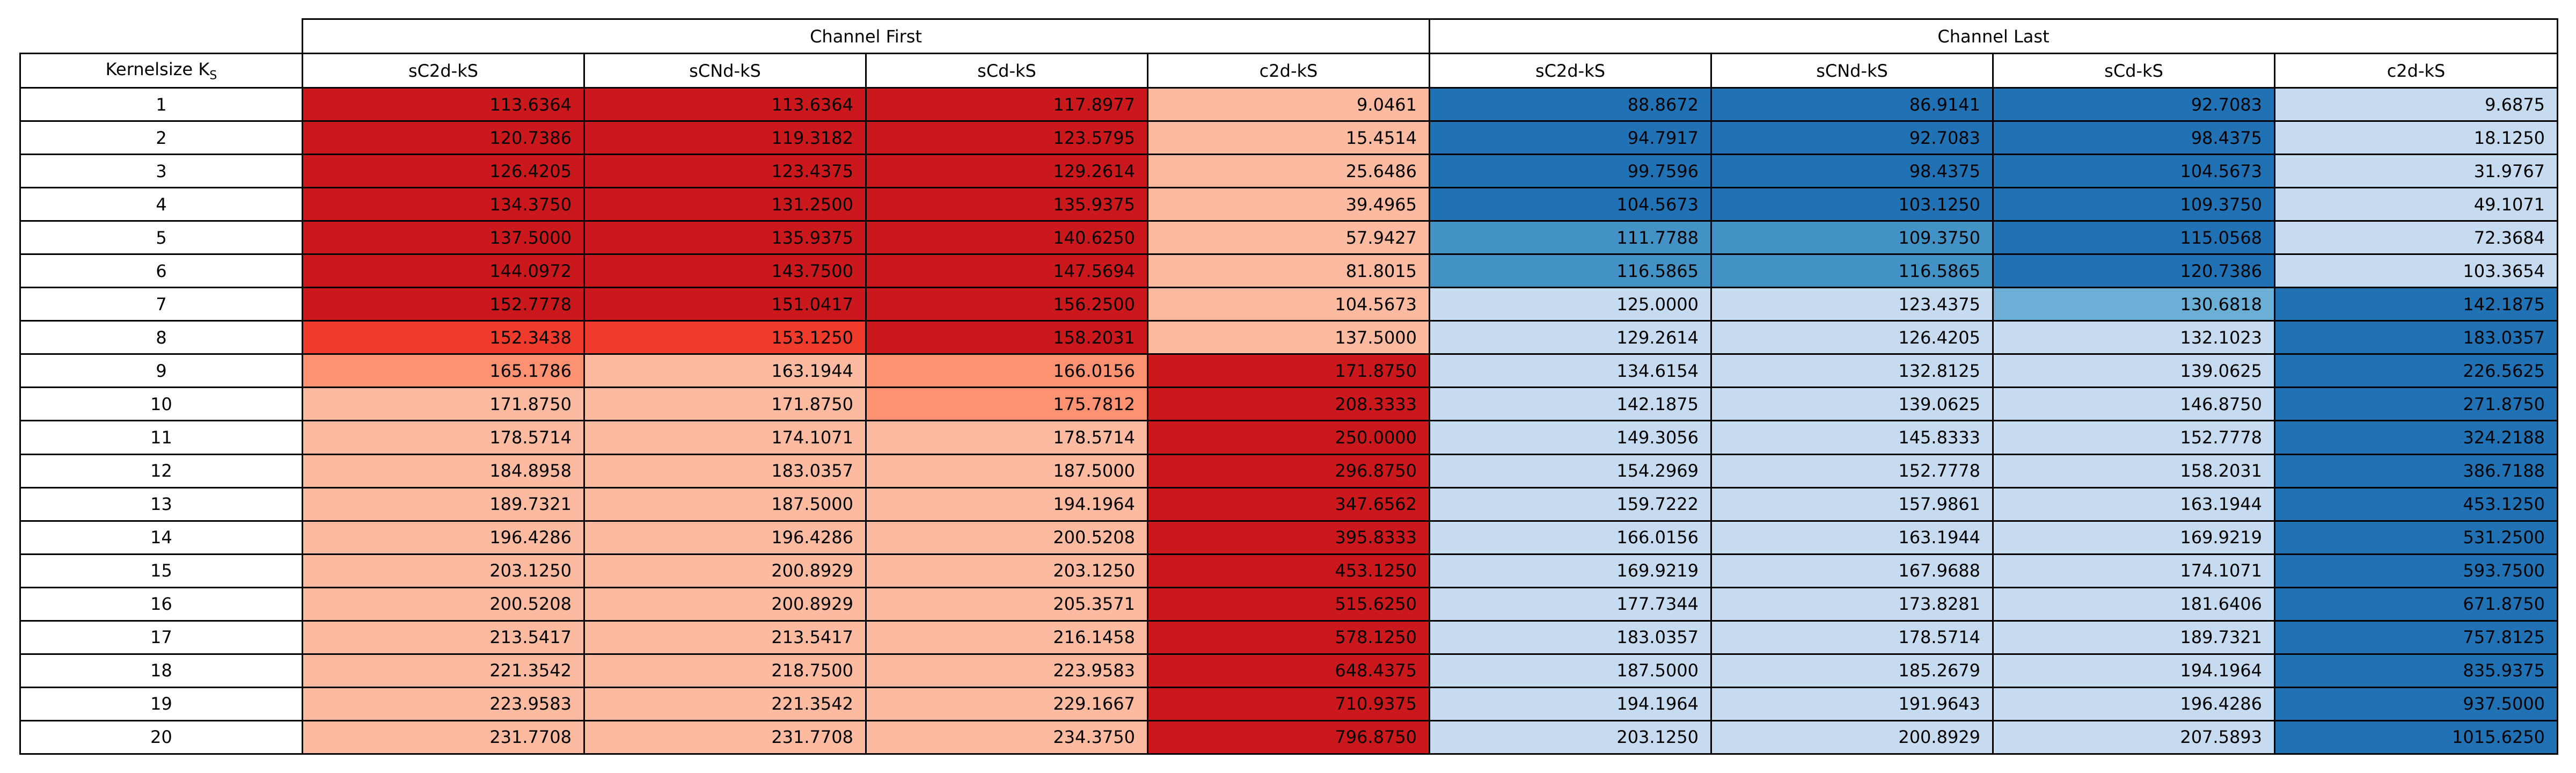 This screenshot has height=773, width=2576. Describe the element at coordinates (2134, 304) in the screenshot. I see `value-cell: 130.6818` at that location.